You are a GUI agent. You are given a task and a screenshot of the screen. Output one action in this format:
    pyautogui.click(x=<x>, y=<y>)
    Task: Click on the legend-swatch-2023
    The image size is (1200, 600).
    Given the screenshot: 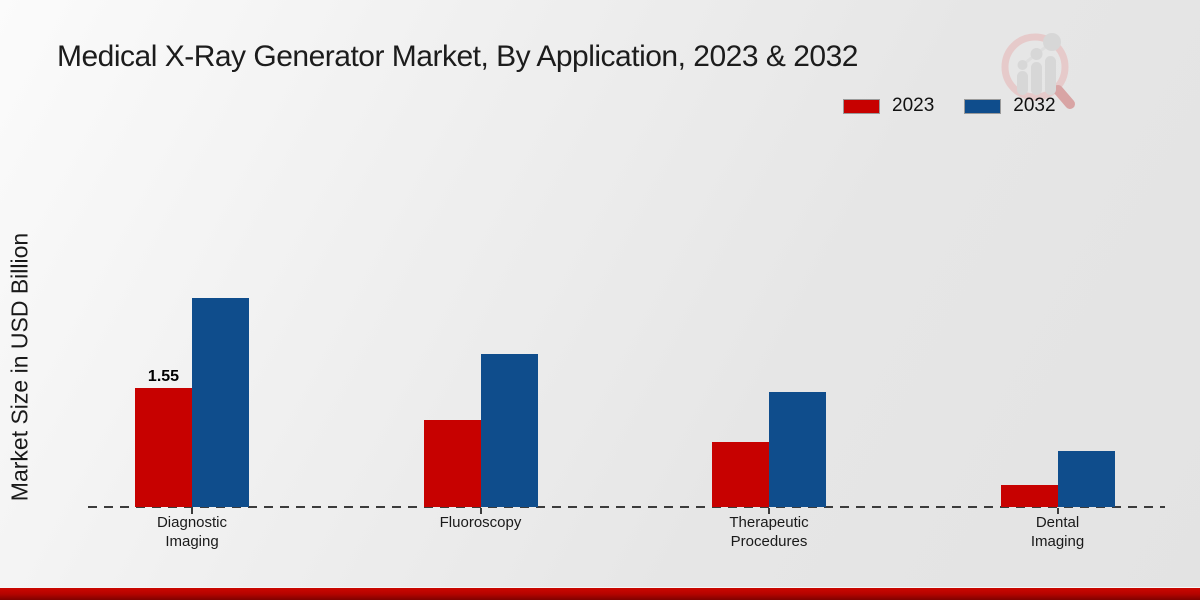 What is the action you would take?
    pyautogui.click(x=861, y=106)
    